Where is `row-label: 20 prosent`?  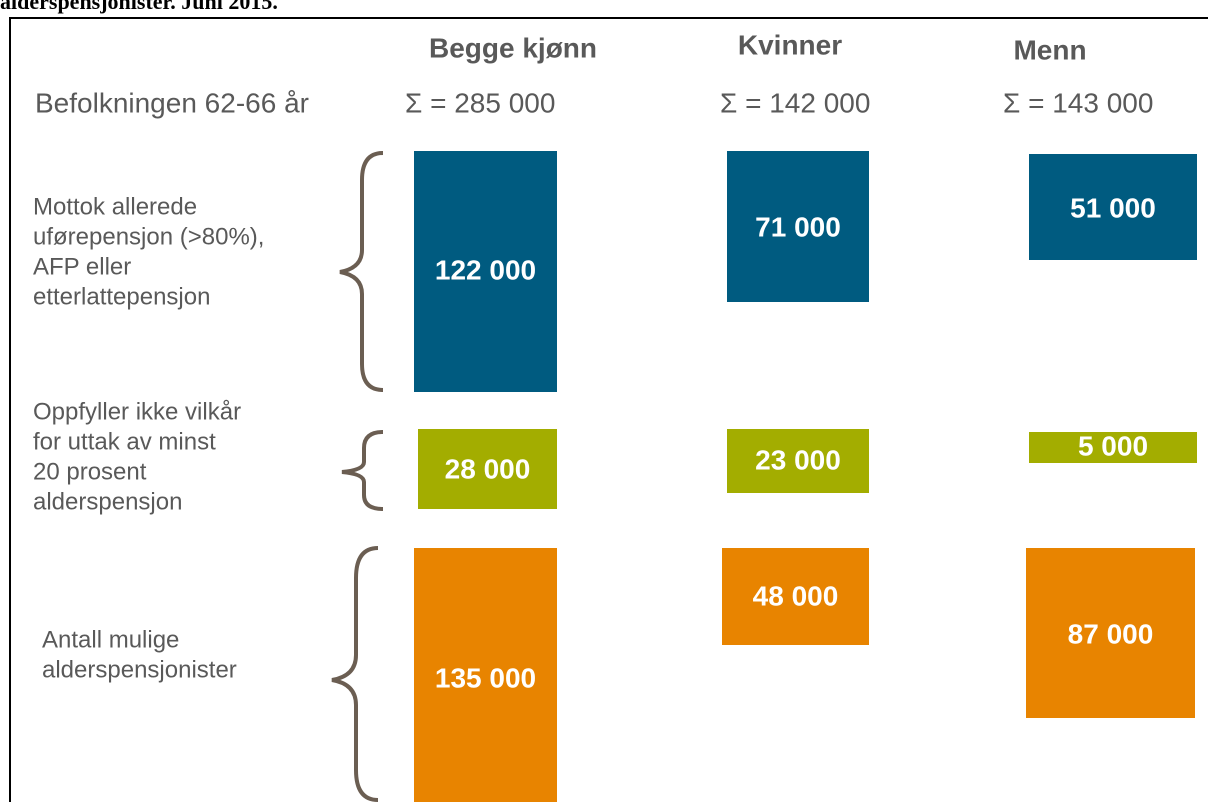 row-label: 20 prosent is located at coordinates (90, 471).